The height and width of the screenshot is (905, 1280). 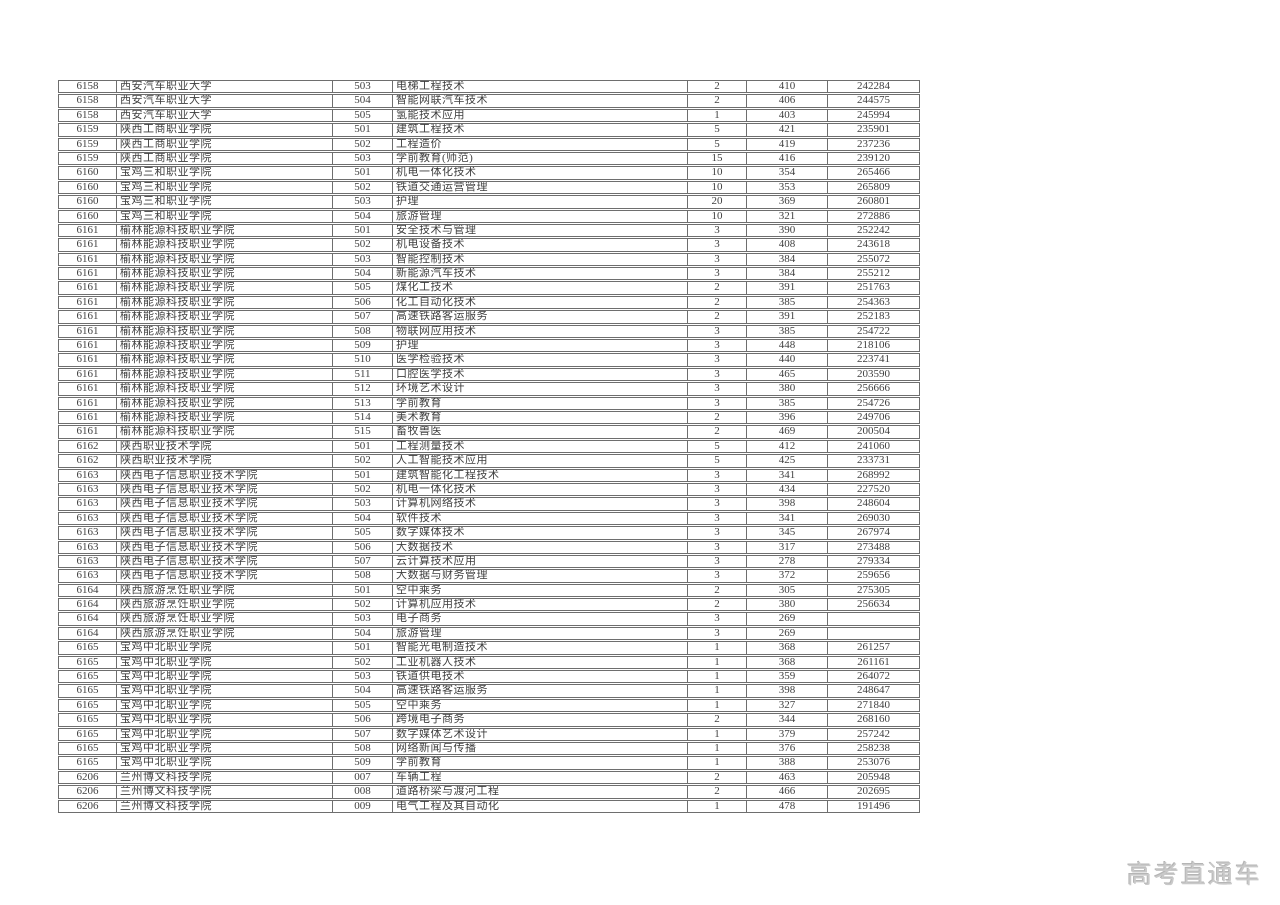 What do you see at coordinates (873, 461) in the screenshot?
I see `rank-cell: 233731` at bounding box center [873, 461].